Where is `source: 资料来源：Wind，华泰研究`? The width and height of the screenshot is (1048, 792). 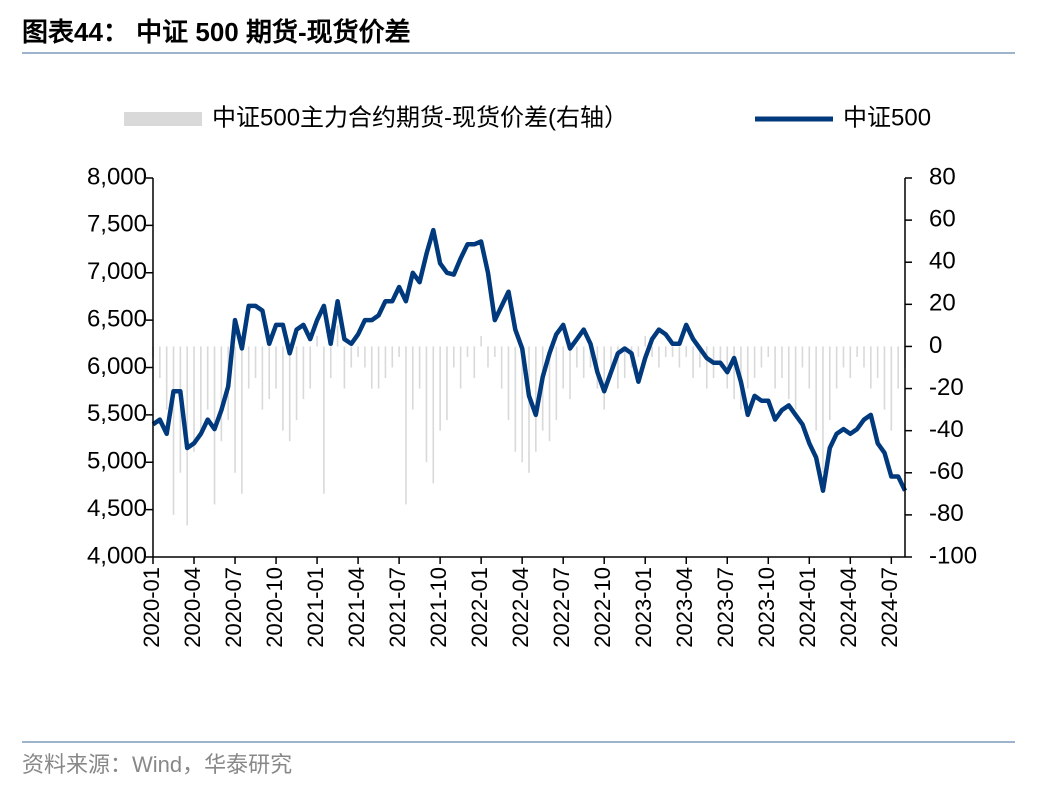
source: 资料来源：Wind，华泰研究 is located at coordinates (157, 764).